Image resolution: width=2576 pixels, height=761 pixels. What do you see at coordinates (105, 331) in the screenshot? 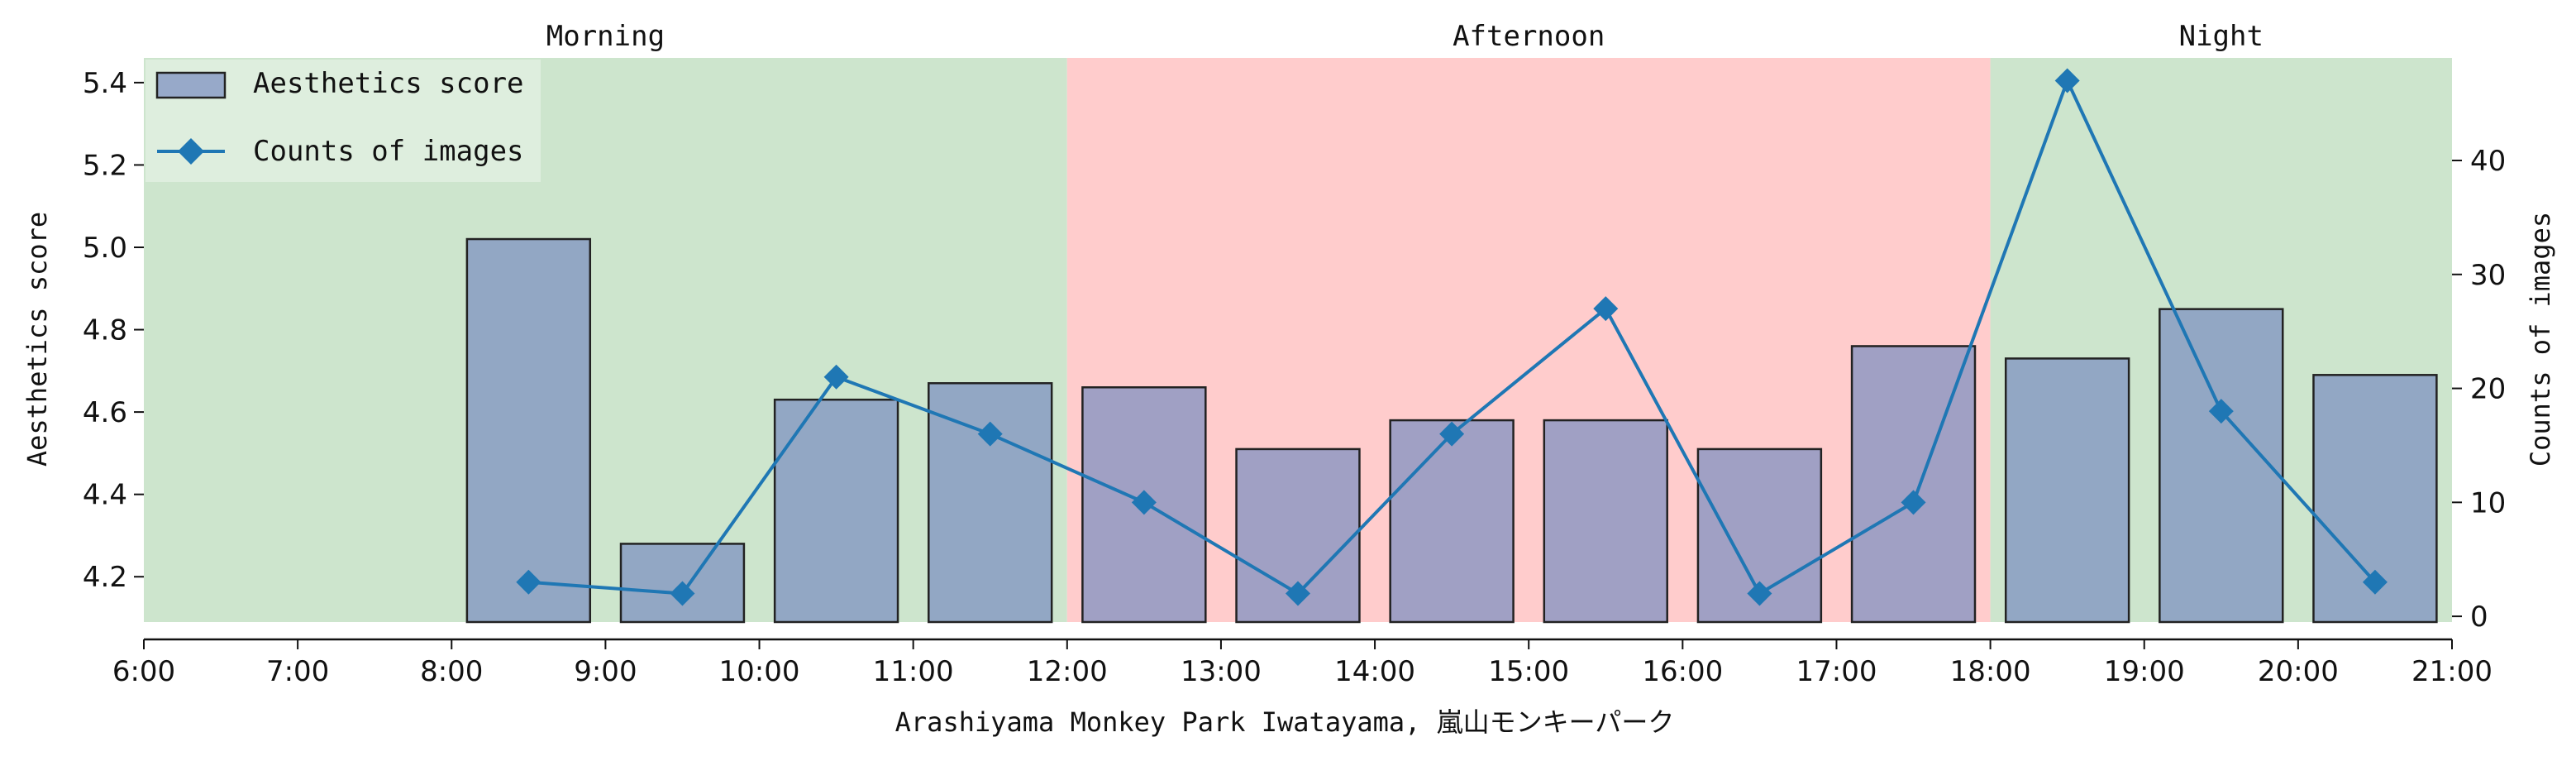
I see `y-left-tick-label-3: 4.8` at bounding box center [105, 331].